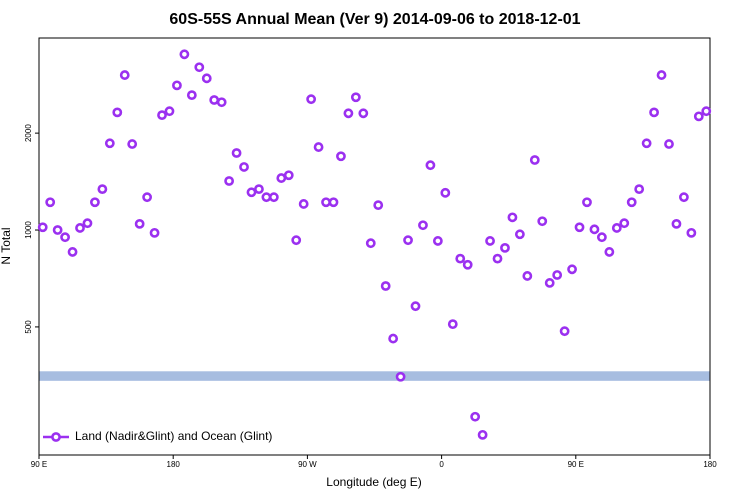 This screenshot has height=500, width=750. Describe the element at coordinates (28, 133) in the screenshot. I see `y-tick-label: 2000` at that location.